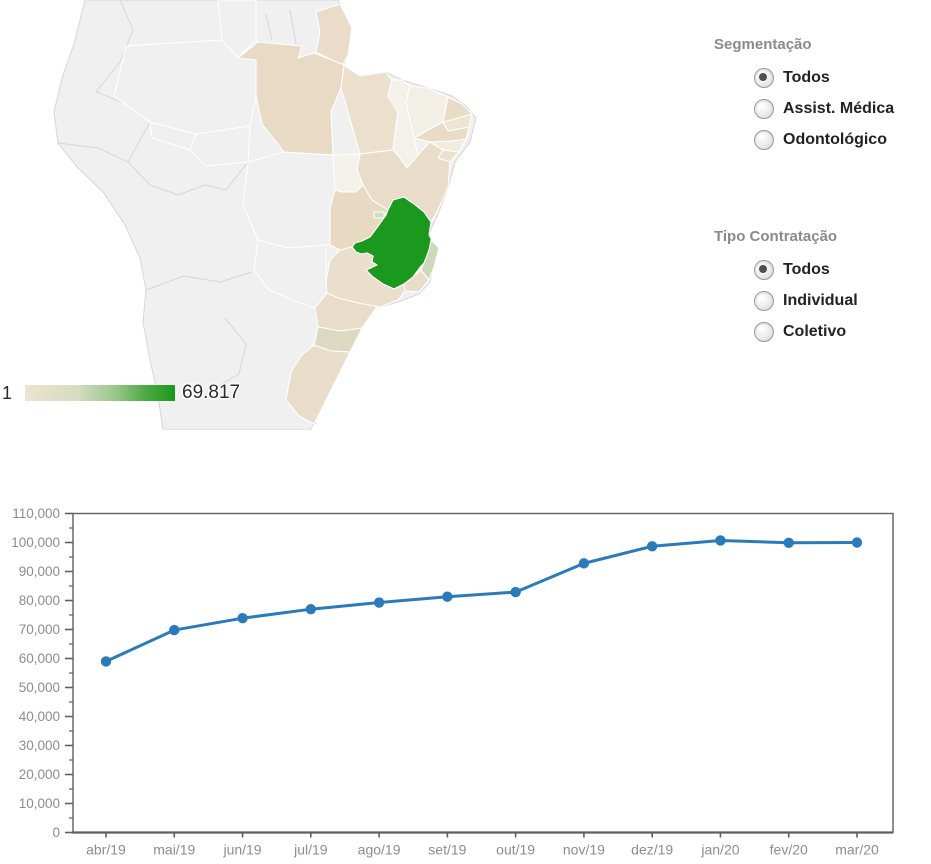  What do you see at coordinates (174, 850) in the screenshot?
I see `svg-text: mai/19` at bounding box center [174, 850].